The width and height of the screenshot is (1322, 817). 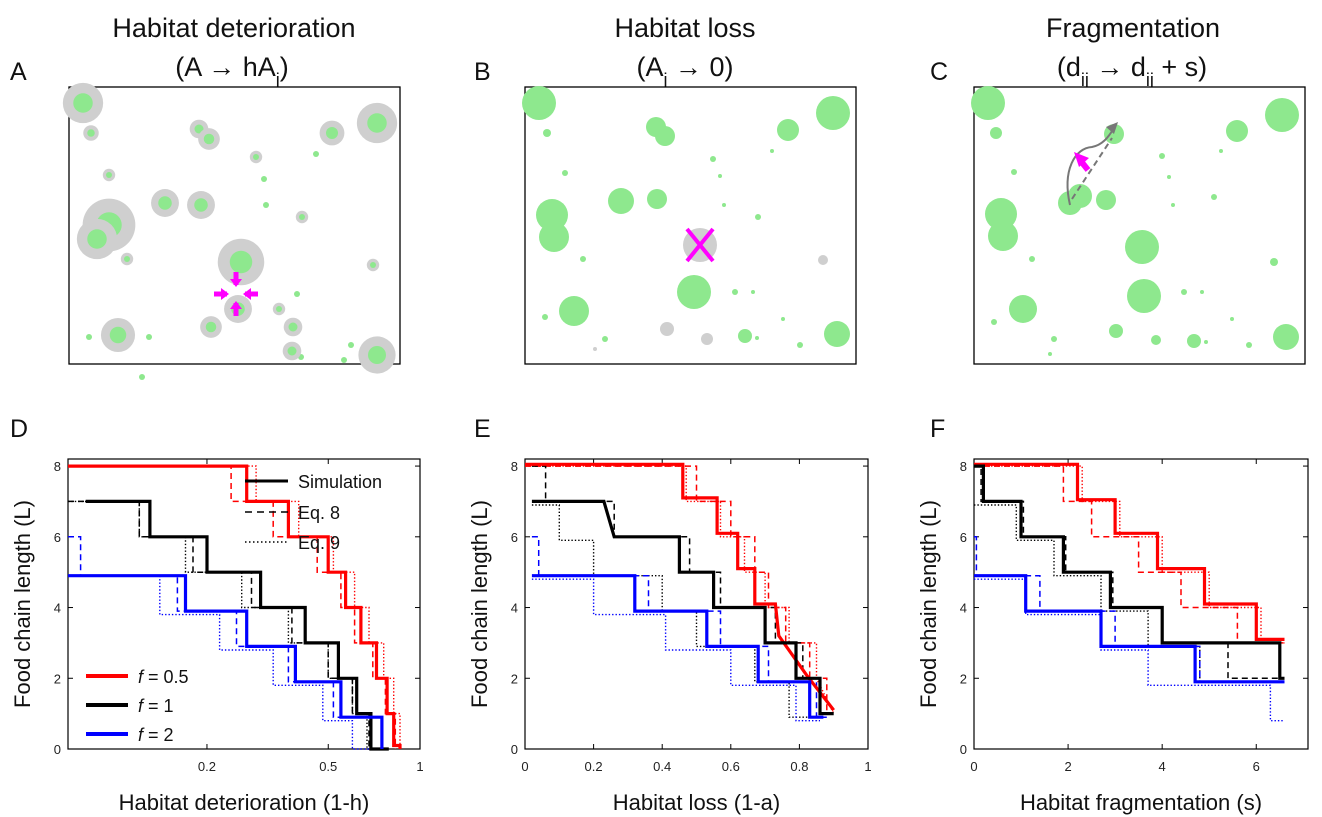 I want to click on y-axis-label: Food chain length (L), so click(x=479, y=604).